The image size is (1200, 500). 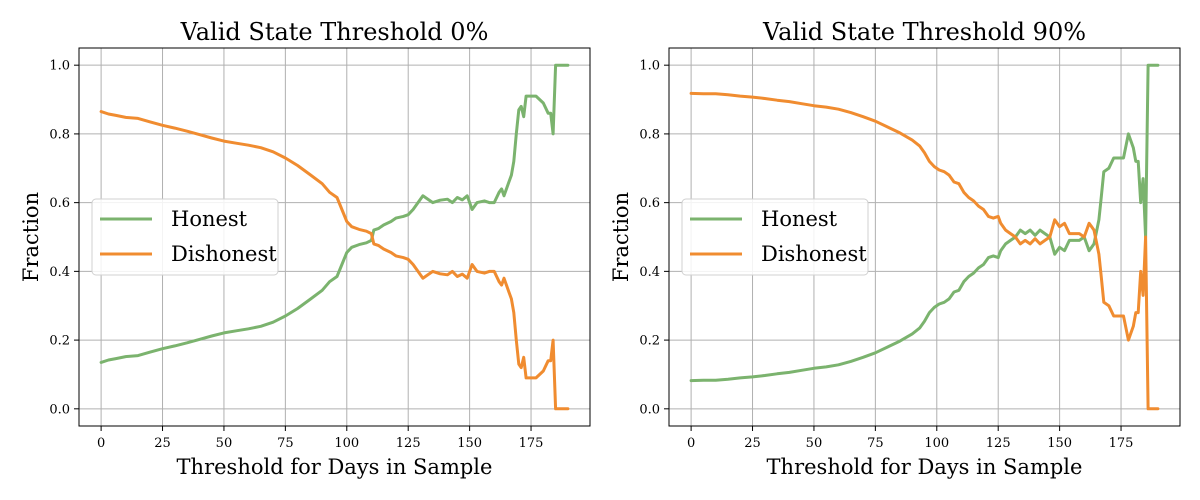 What do you see at coordinates (334, 32) in the screenshot?
I see `chart-title: Valid State Threshold 0%` at bounding box center [334, 32].